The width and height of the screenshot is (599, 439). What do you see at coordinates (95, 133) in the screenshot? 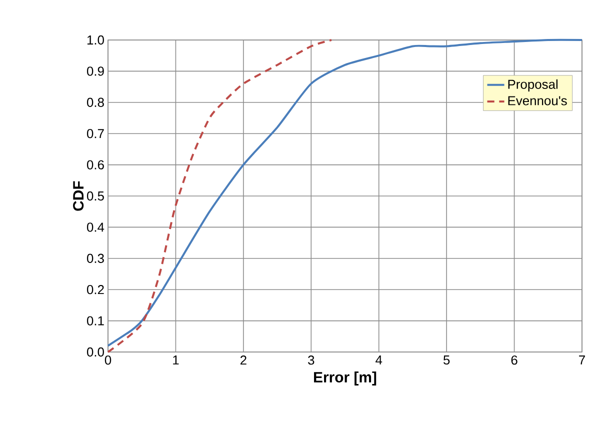
I see `y-tick-label: 0.7` at bounding box center [95, 133].